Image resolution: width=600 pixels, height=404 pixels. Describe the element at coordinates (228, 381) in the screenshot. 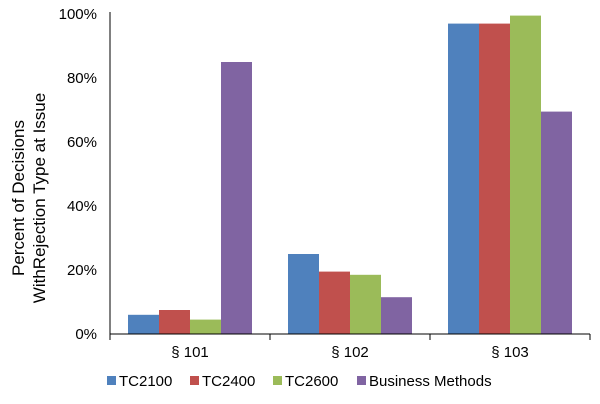

I see `legend-label: TC2400` at that location.